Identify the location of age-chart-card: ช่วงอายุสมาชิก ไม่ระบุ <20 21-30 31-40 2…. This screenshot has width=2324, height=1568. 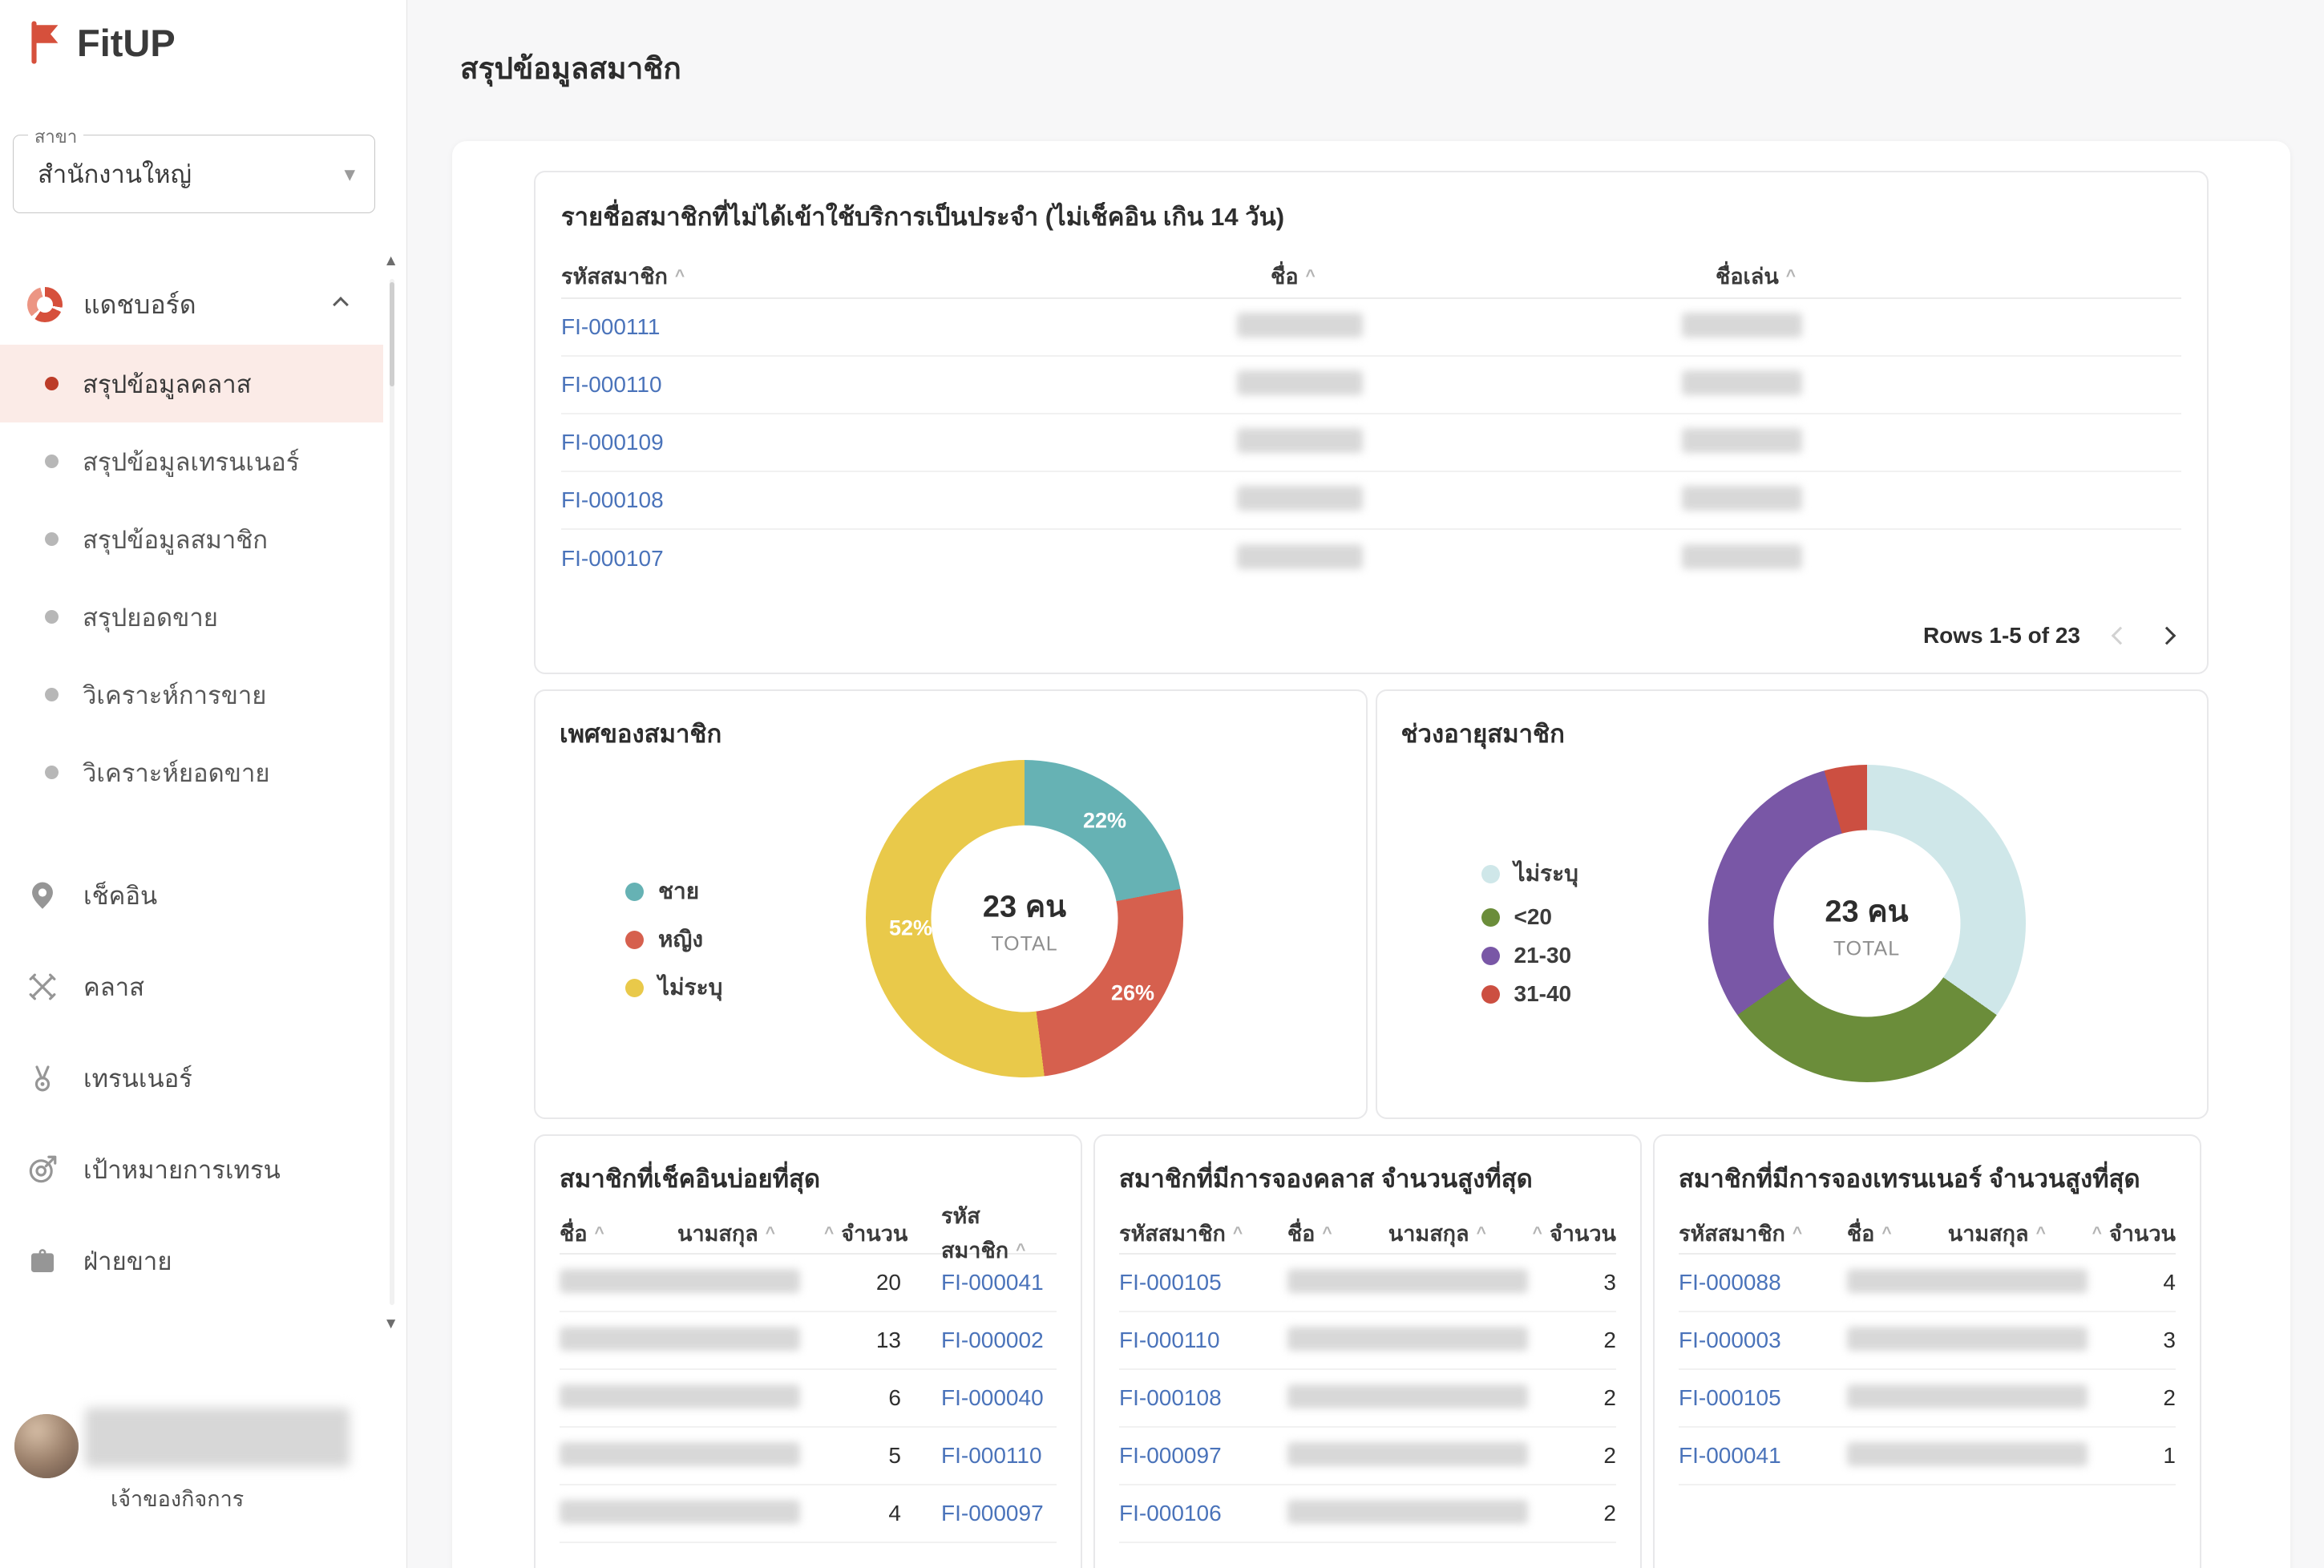
(1792, 904).